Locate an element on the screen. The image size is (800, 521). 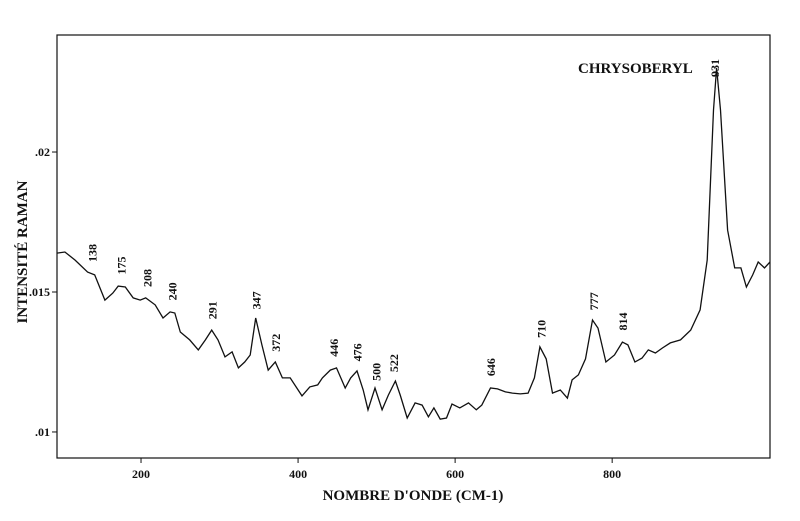
peak-label: 931 is located at coordinates (715, 68).